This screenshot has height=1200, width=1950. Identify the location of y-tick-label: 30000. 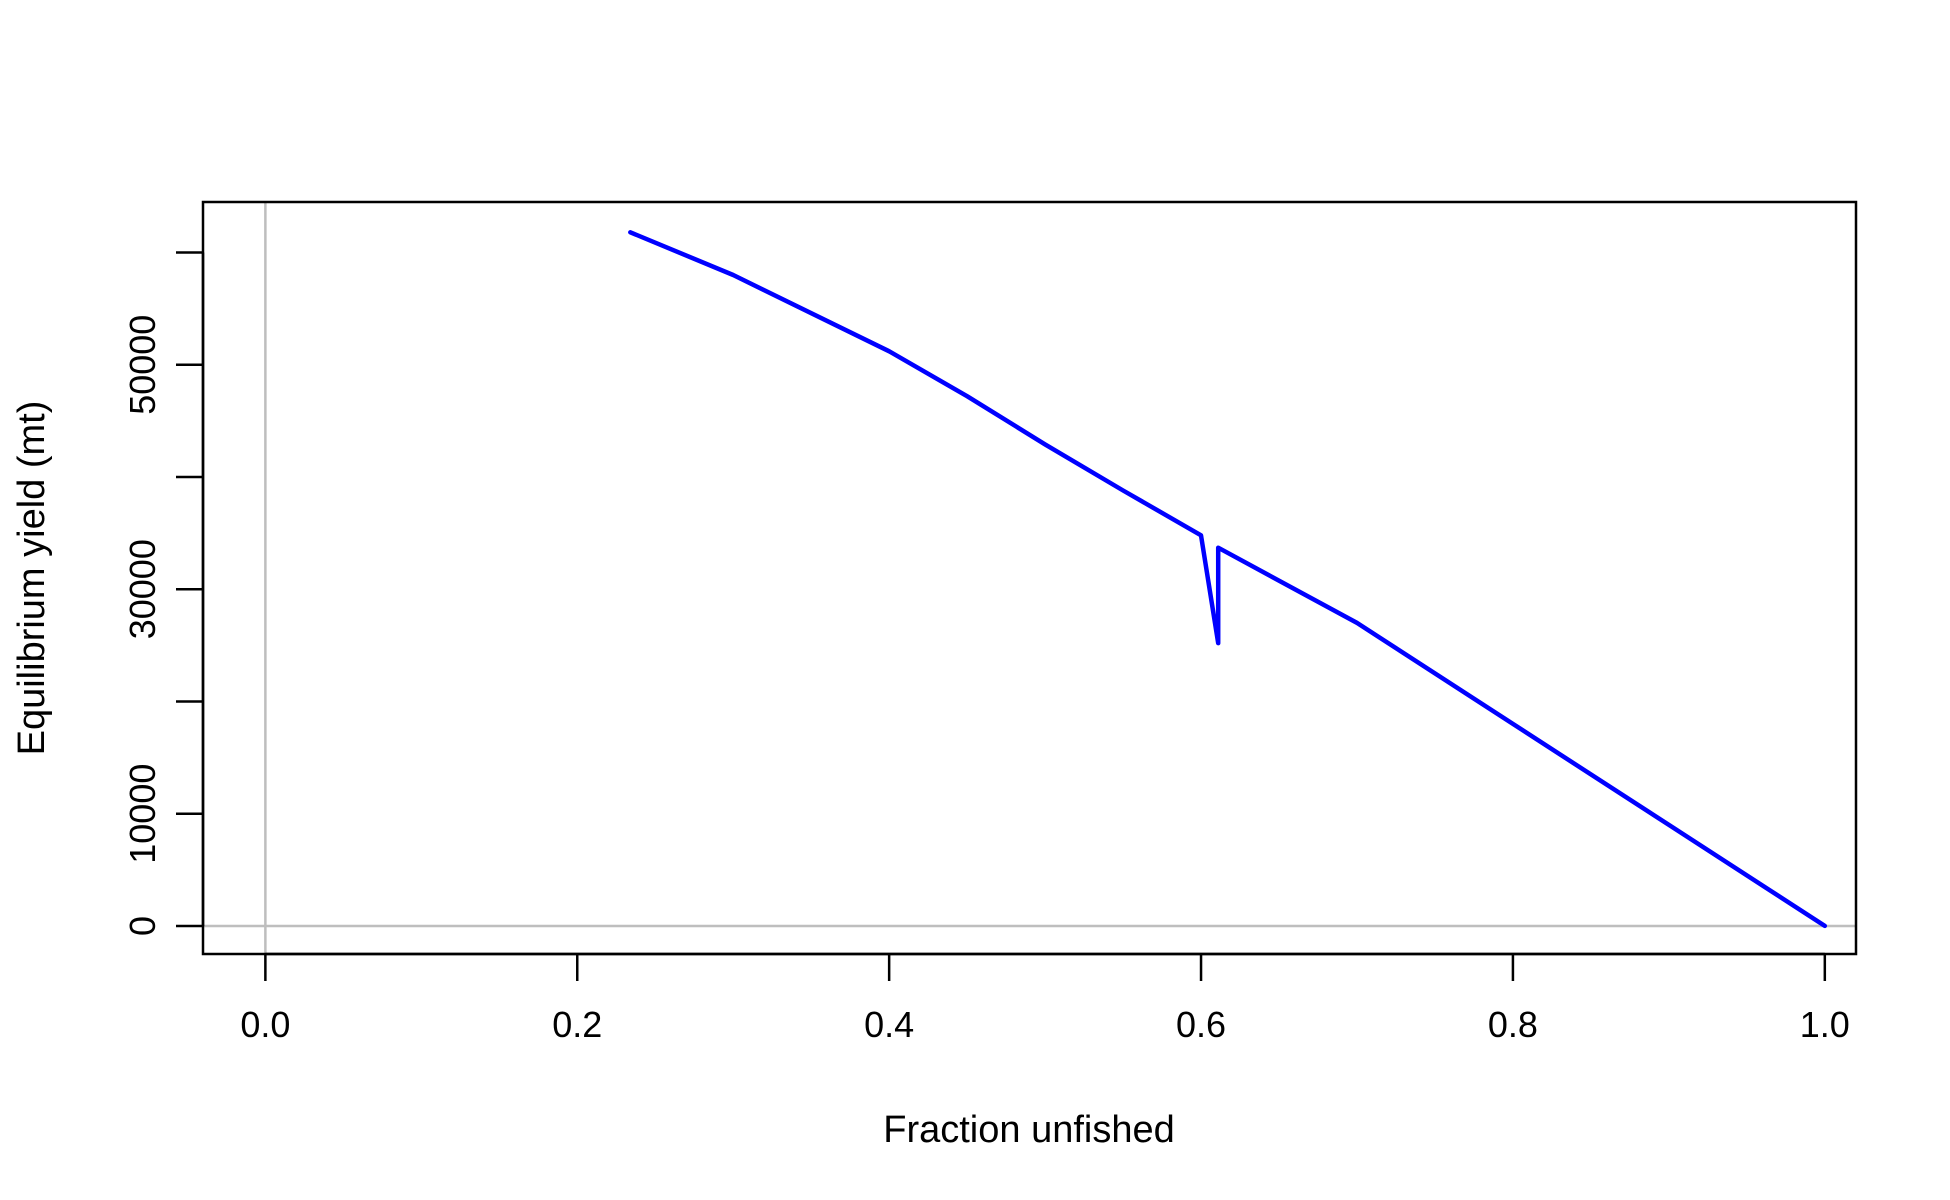
(142, 589).